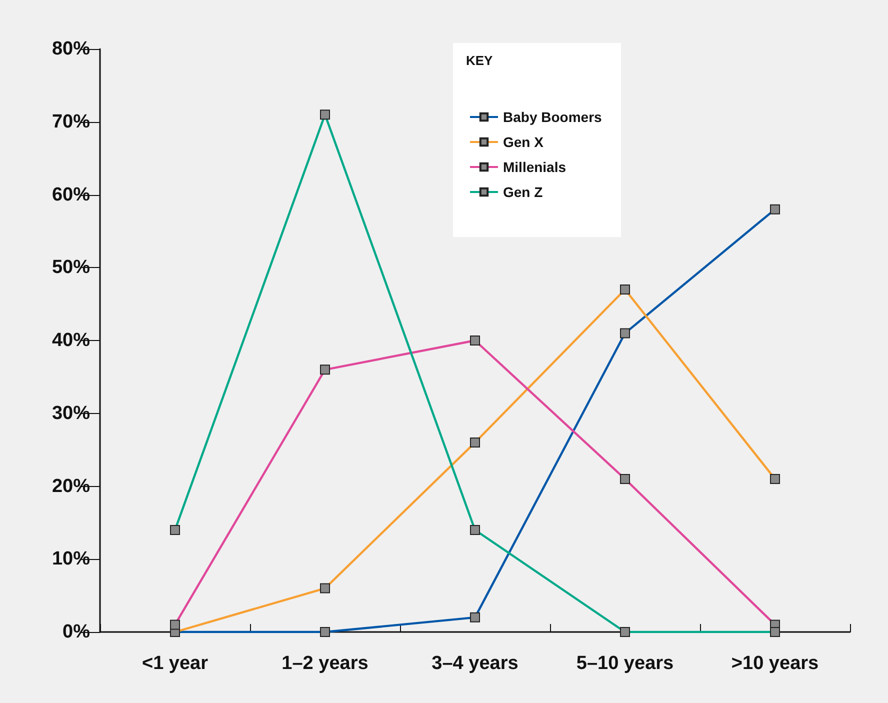  I want to click on x-tick-label: 5–10 years, so click(625, 663).